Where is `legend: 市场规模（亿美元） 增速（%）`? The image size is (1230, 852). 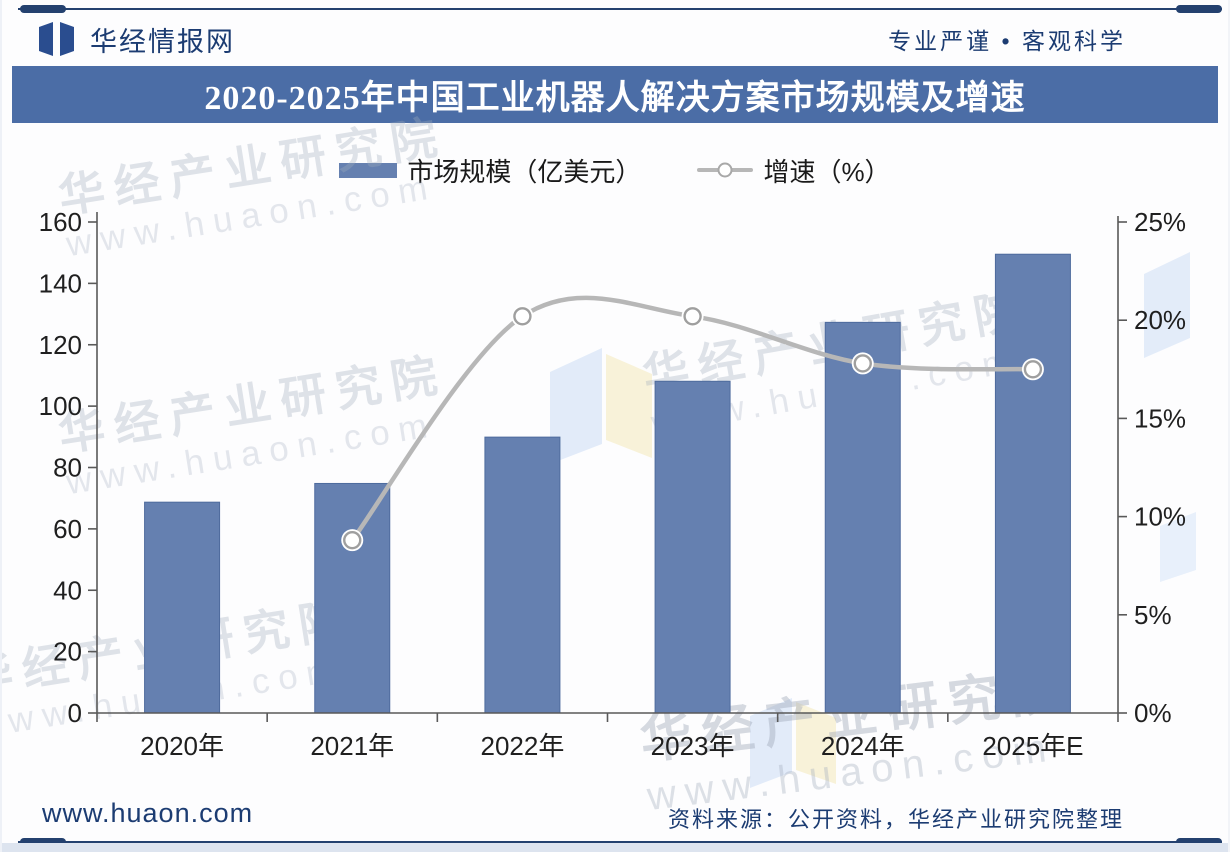
legend: 市场规模（亿美元） 增速（%） is located at coordinates (615, 170).